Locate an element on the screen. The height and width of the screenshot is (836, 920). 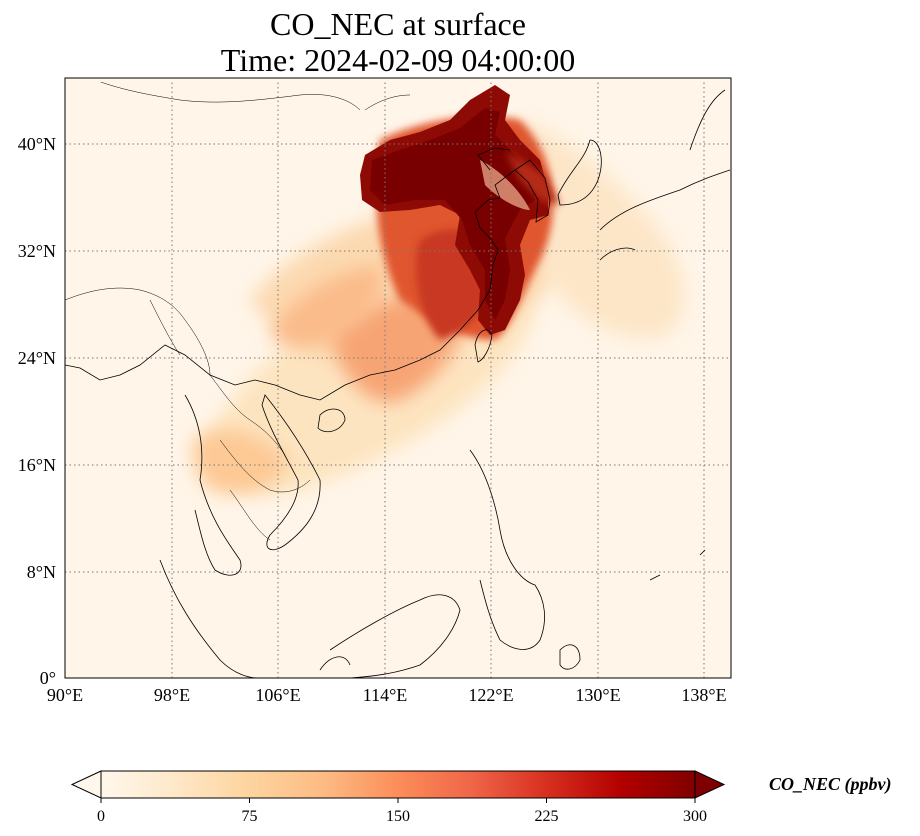
lat-tick-8: 8°N is located at coordinates (41, 572).